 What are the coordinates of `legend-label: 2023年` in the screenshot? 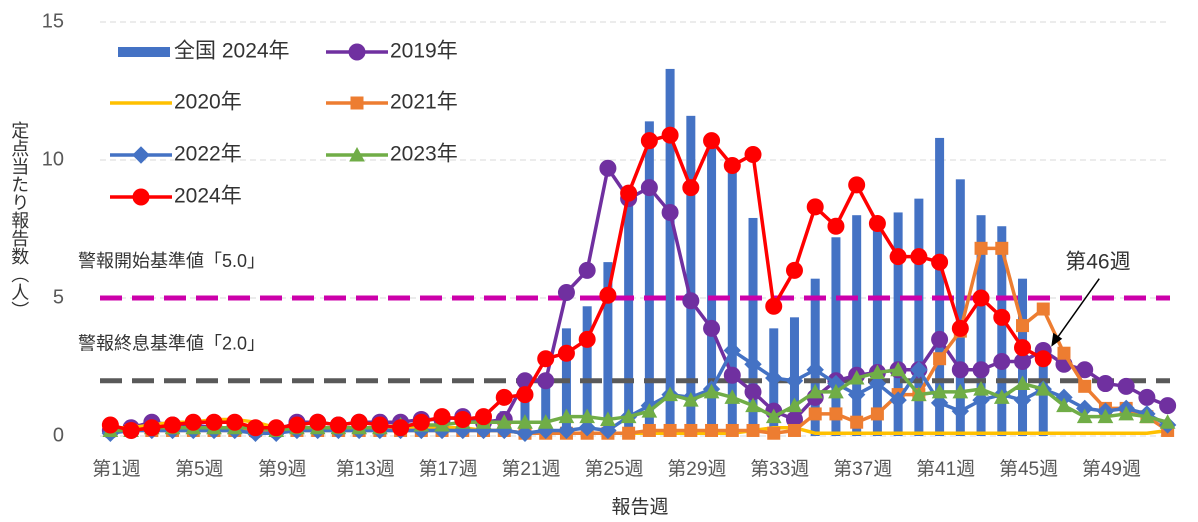 It's located at (424, 154).